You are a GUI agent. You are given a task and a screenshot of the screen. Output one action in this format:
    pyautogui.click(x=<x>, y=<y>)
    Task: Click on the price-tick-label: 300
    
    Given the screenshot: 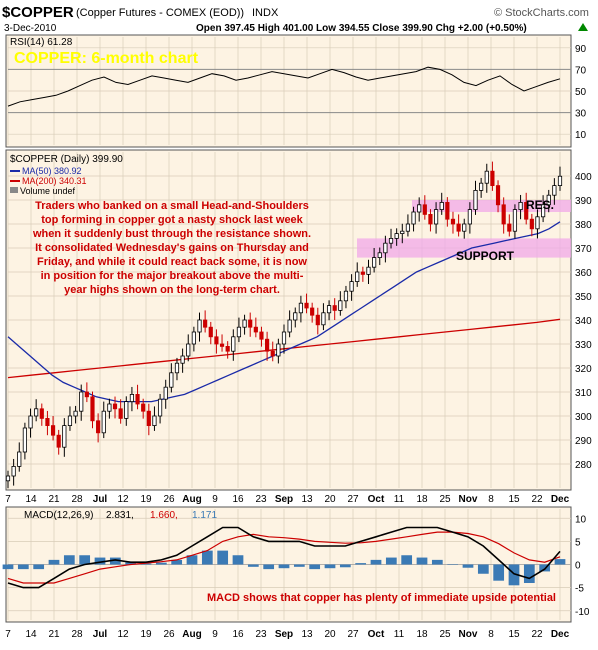 What is the action you would take?
    pyautogui.click(x=583, y=417)
    